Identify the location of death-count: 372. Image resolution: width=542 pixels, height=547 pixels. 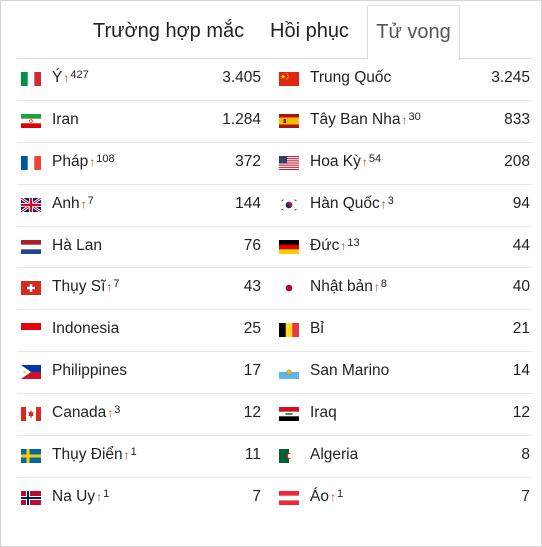
(248, 161).